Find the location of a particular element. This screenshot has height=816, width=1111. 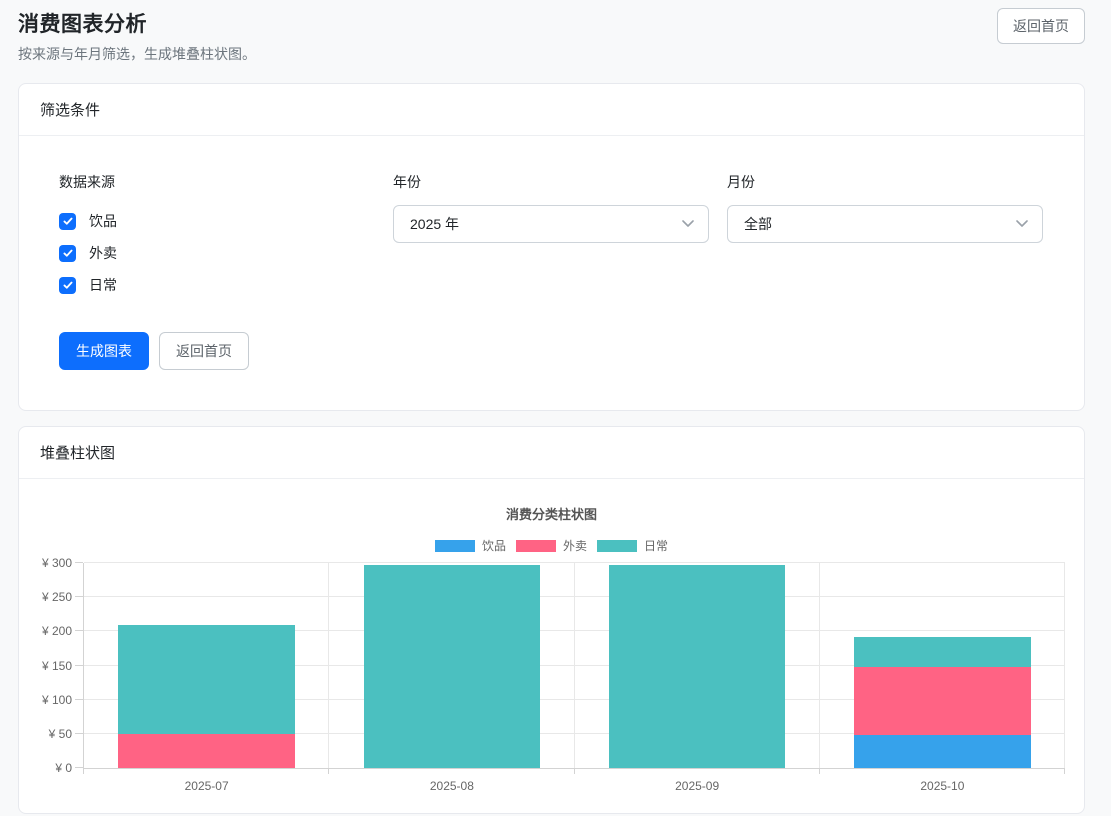

drinks-checkbox-label: 饮品 is located at coordinates (103, 221).